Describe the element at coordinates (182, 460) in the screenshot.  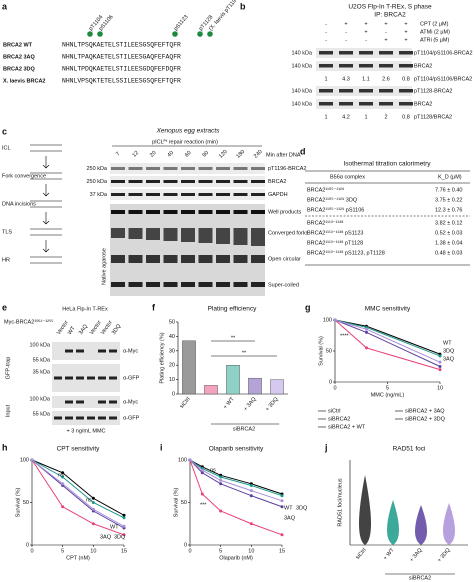
I see `y-tick-label: 100` at that location.